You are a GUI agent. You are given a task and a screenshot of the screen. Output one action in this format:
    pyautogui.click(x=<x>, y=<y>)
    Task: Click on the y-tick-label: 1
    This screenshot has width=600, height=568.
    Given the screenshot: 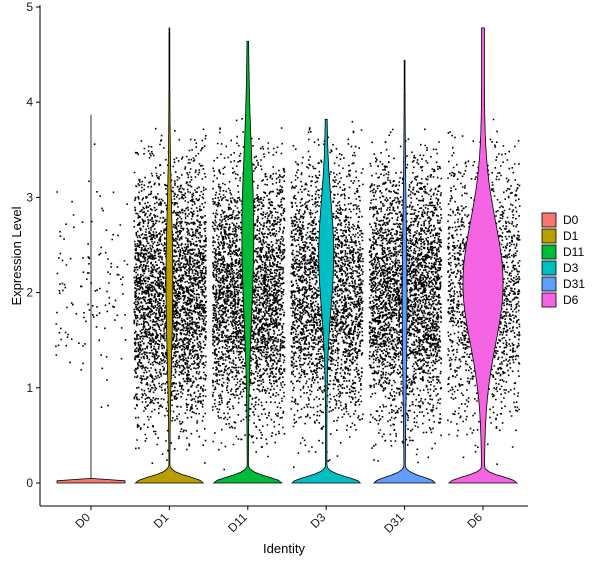 What is the action you would take?
    pyautogui.click(x=29, y=388)
    